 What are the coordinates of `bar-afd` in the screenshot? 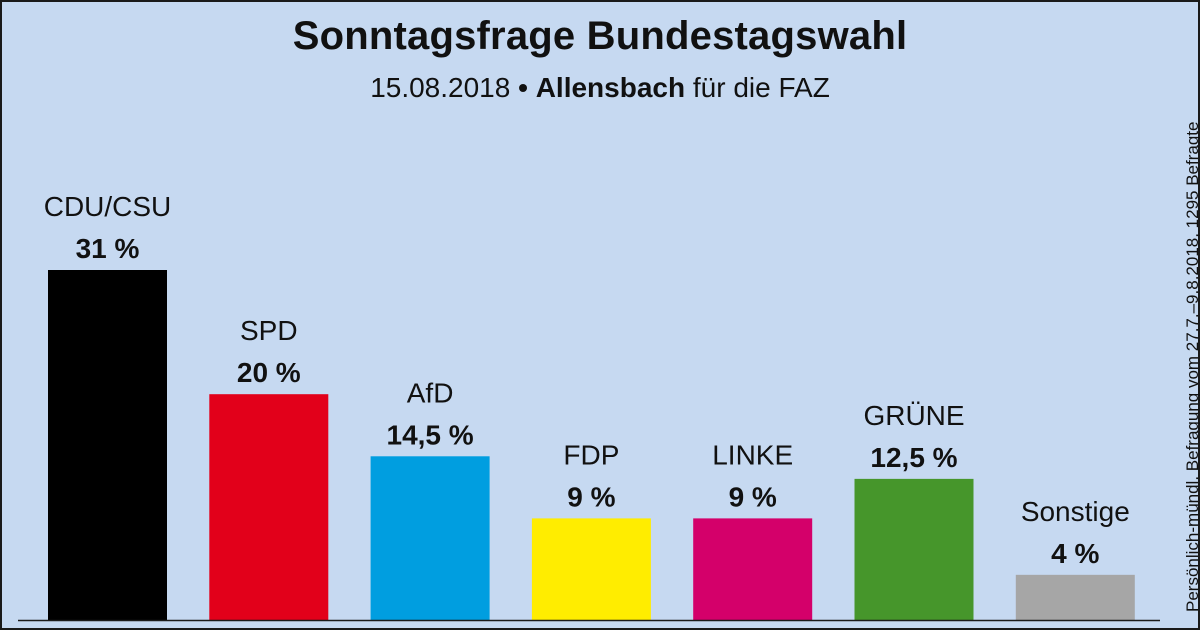 It's located at (430, 538).